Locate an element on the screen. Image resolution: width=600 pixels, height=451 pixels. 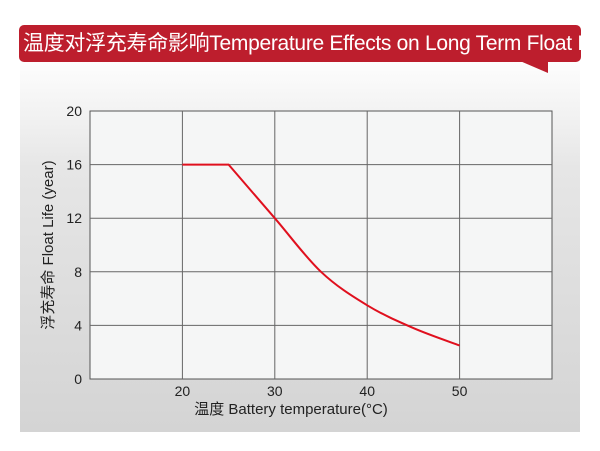
x-tick-label: 40 is located at coordinates (367, 391).